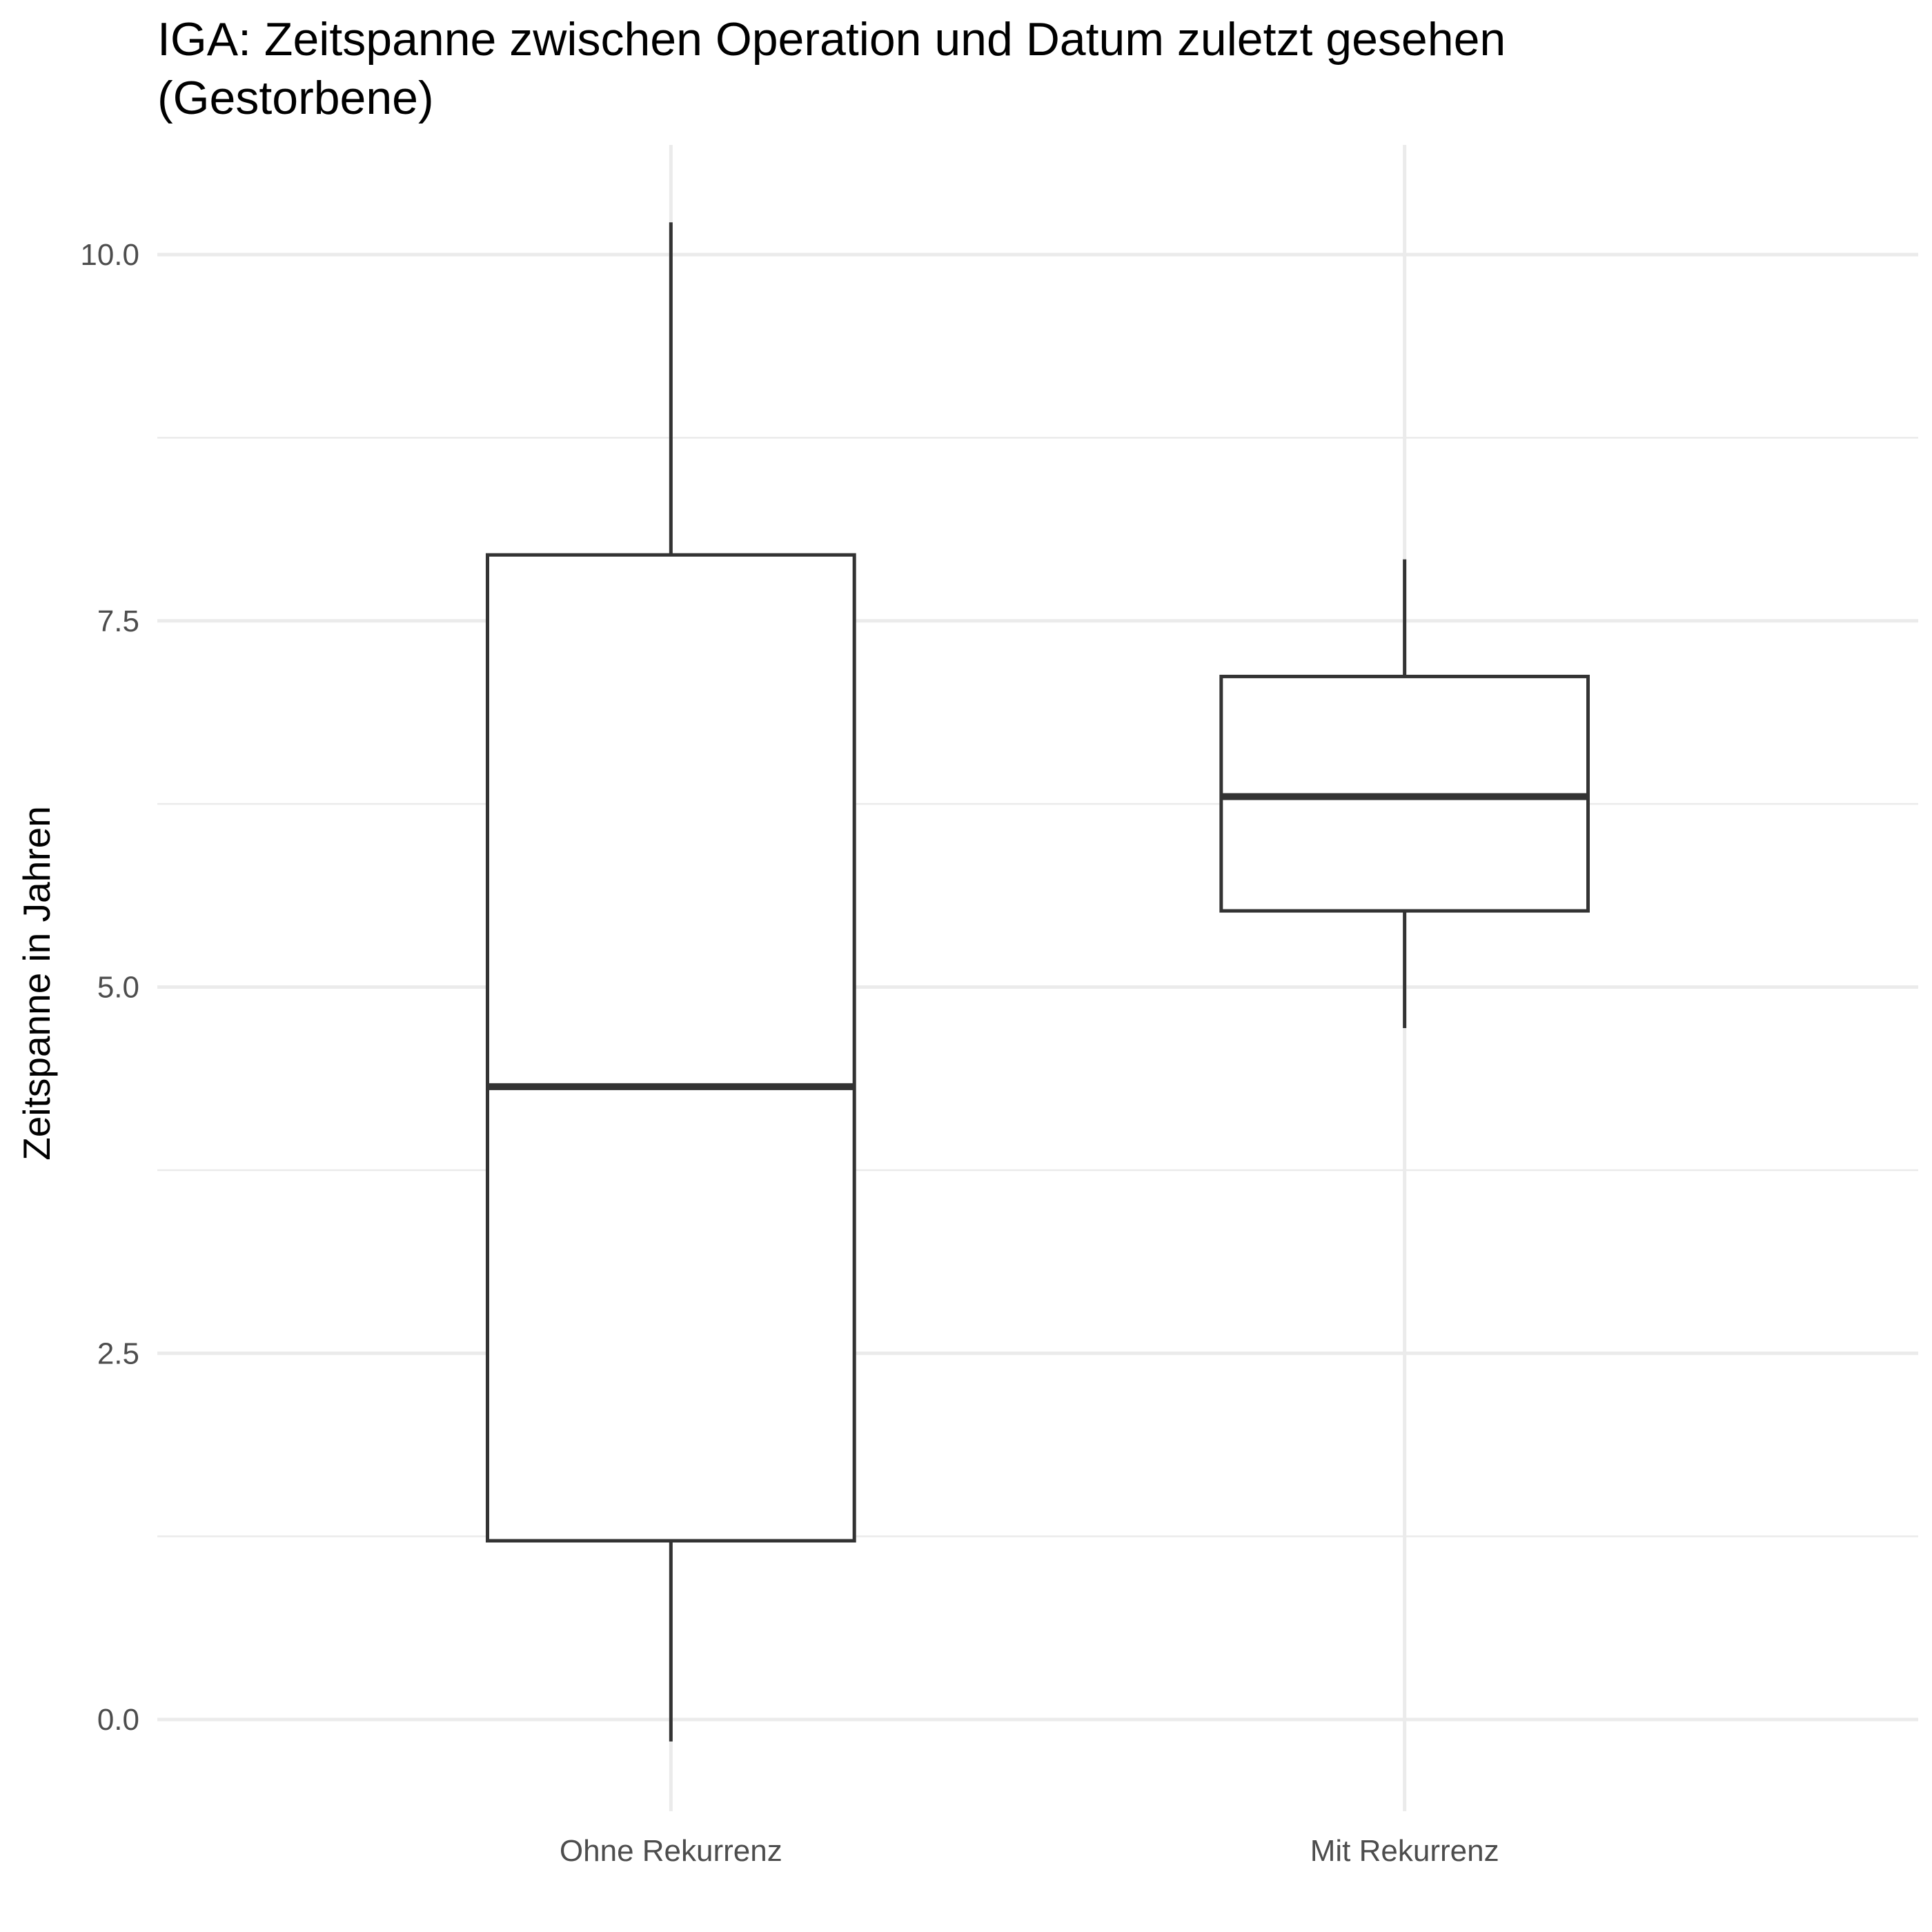 The width and height of the screenshot is (1932, 1932). Describe the element at coordinates (1404, 793) in the screenshot. I see `box-group` at that location.